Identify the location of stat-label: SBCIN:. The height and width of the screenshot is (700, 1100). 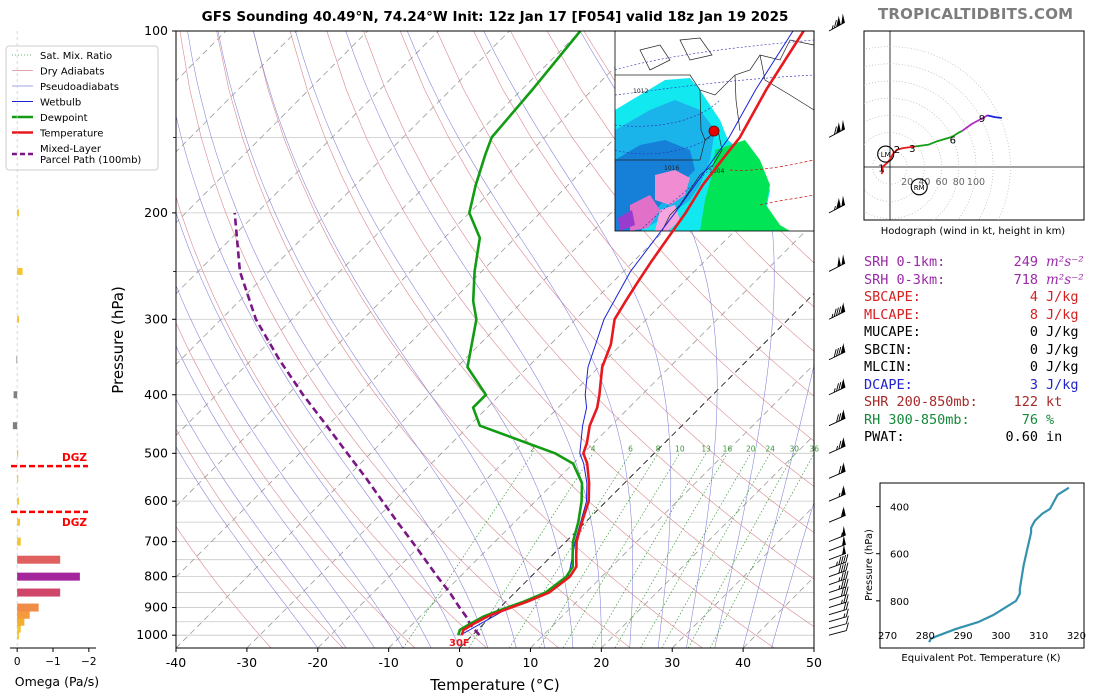
(888, 349).